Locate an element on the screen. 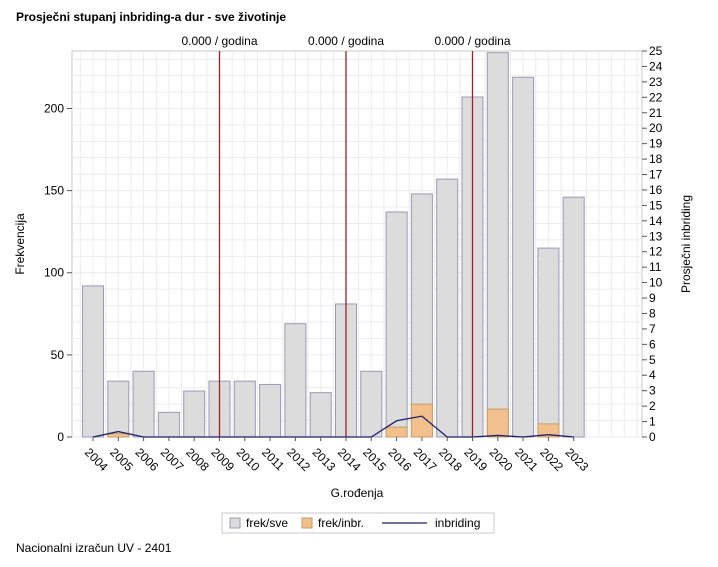  legend-box is located at coordinates (358, 523).